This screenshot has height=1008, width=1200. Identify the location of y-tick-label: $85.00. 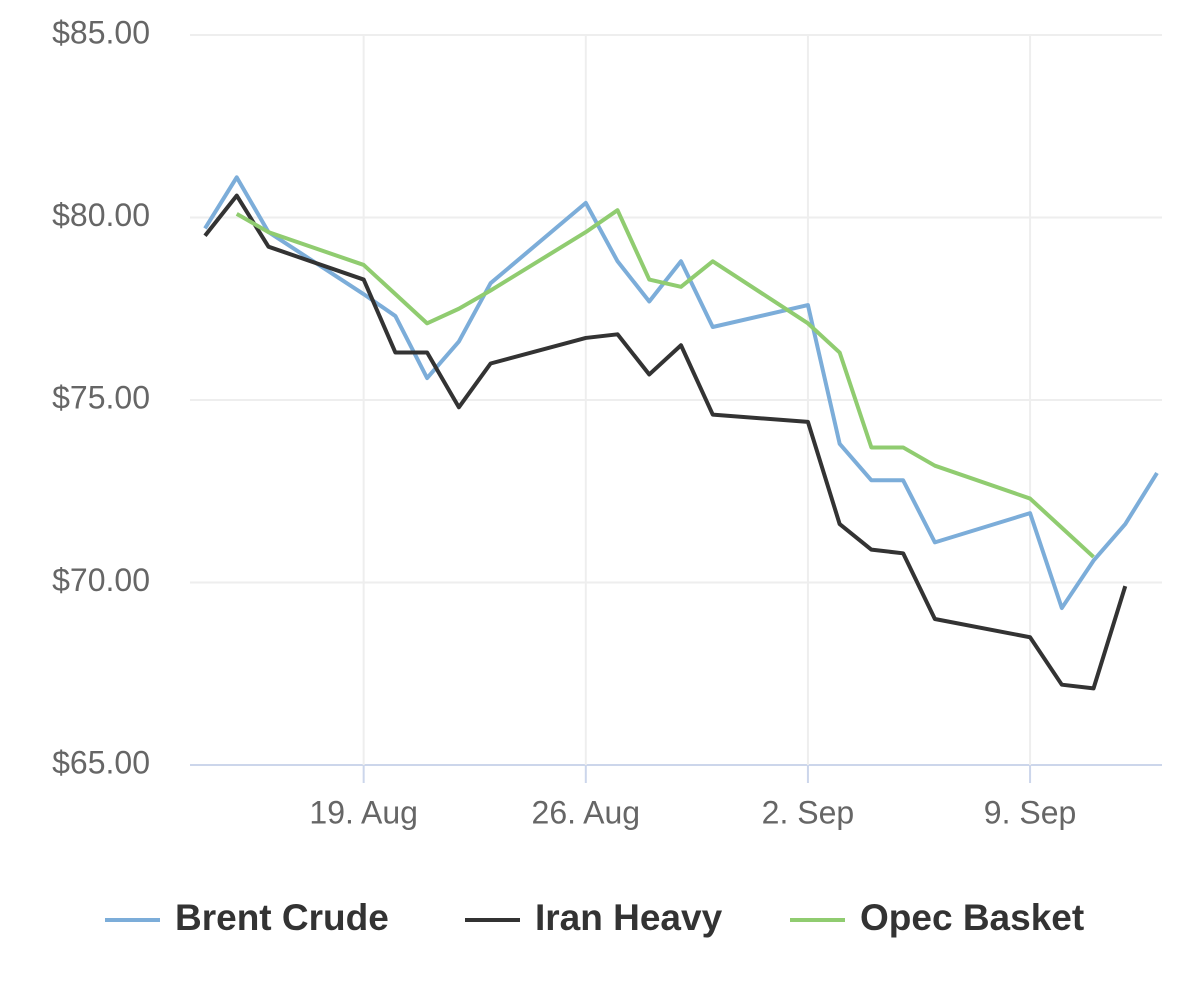
(101, 32).